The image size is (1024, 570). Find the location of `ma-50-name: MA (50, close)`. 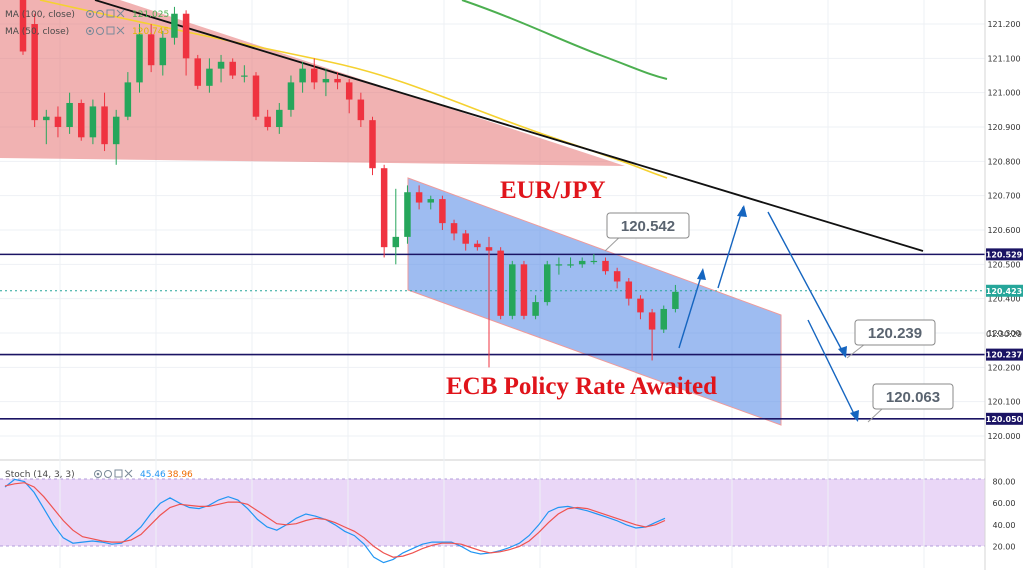

ma-50-name: MA (50, close) is located at coordinates (37, 32).